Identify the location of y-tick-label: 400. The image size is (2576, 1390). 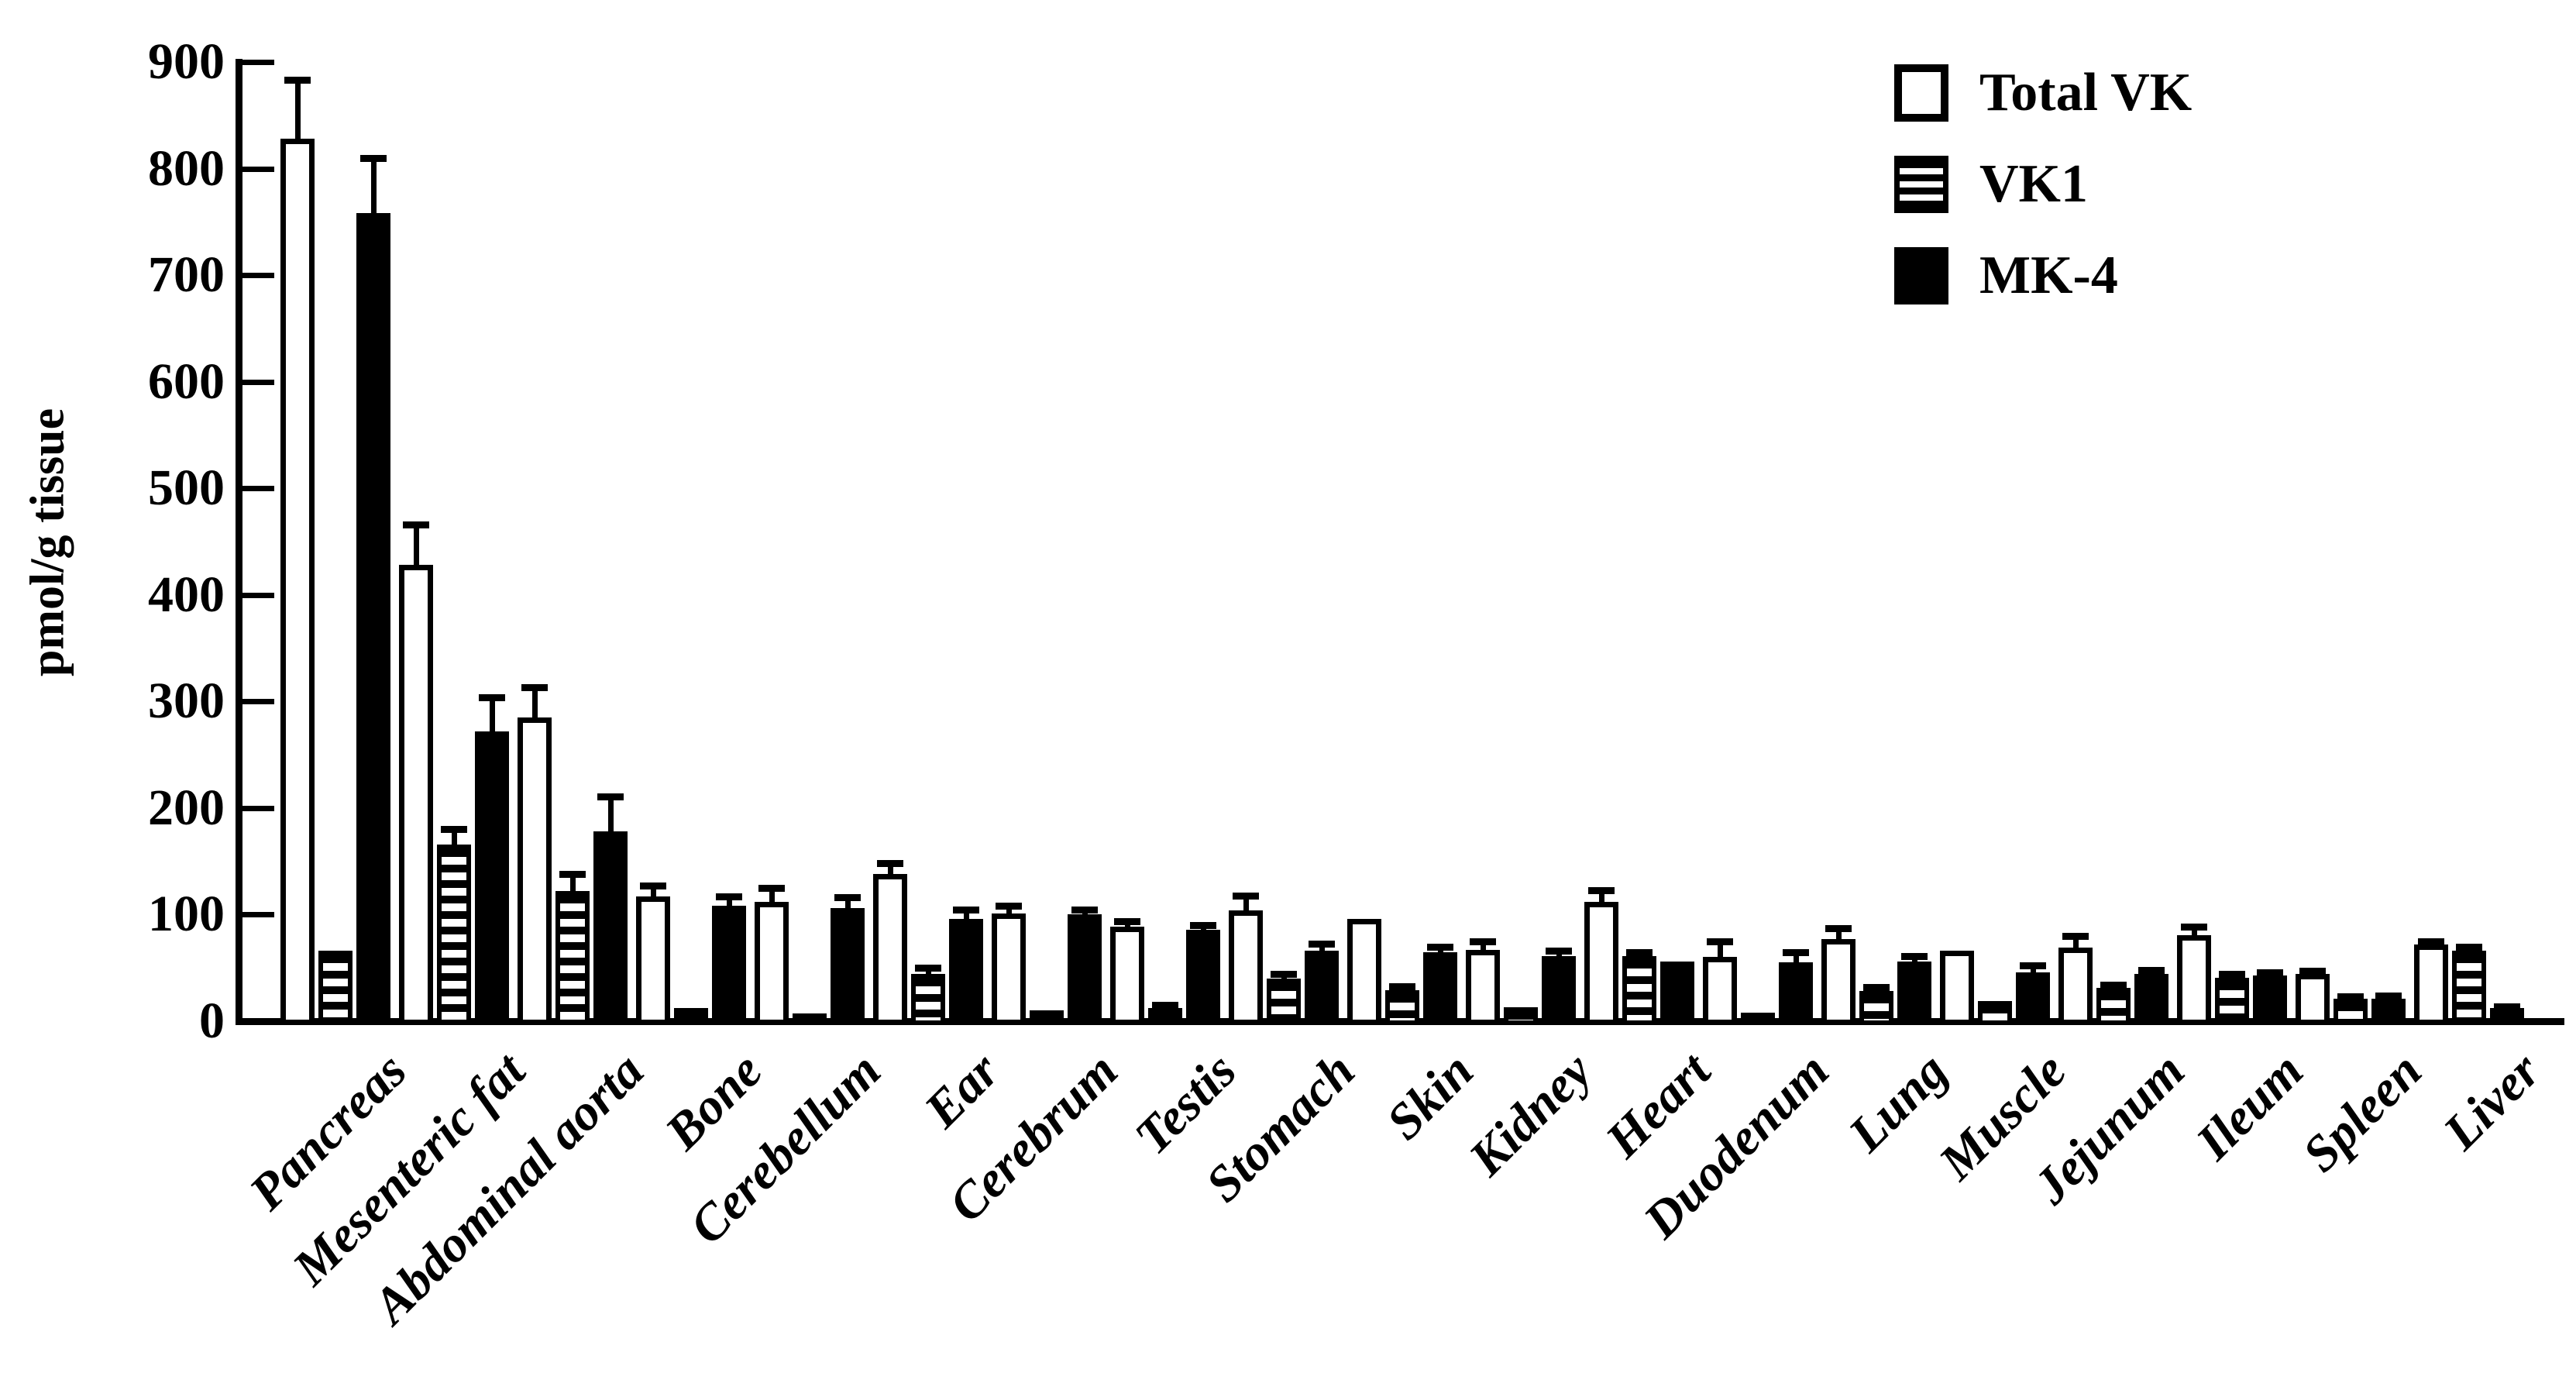
(186, 594).